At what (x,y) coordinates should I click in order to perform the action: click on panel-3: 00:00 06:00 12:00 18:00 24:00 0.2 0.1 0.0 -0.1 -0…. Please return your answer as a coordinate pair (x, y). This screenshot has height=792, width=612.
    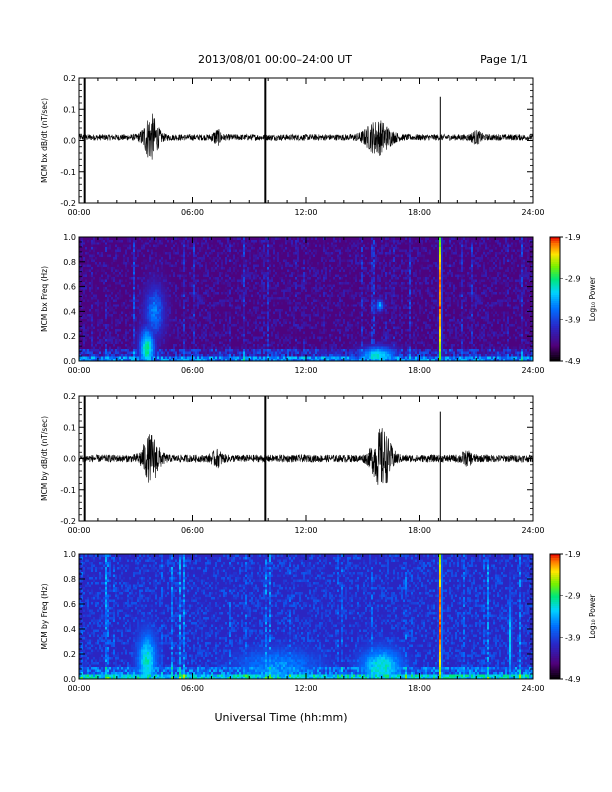
    Looking at the image, I should click on (292, 463).